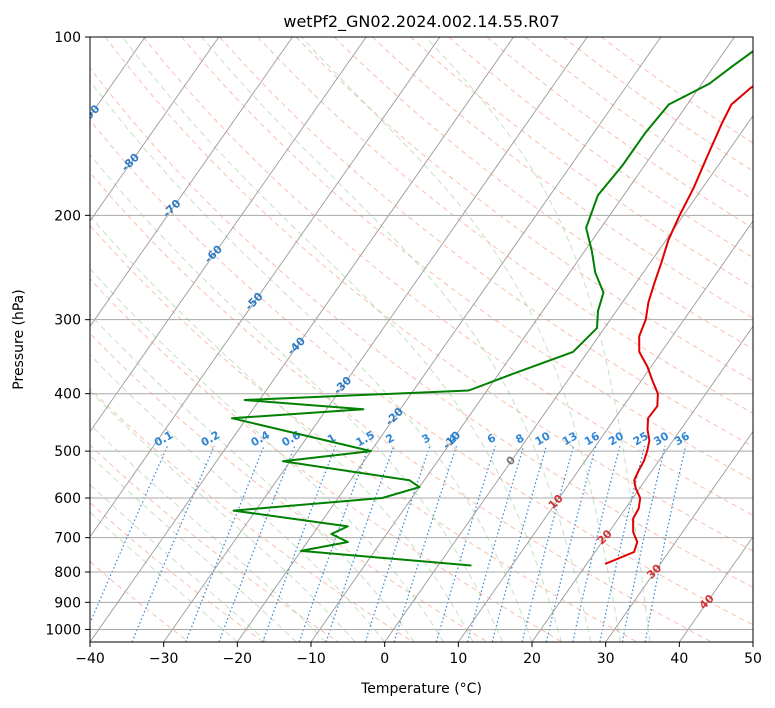 The width and height of the screenshot is (775, 708). What do you see at coordinates (19, 339) in the screenshot?
I see `y-axis-label: Pressure (hPa)` at bounding box center [19, 339].